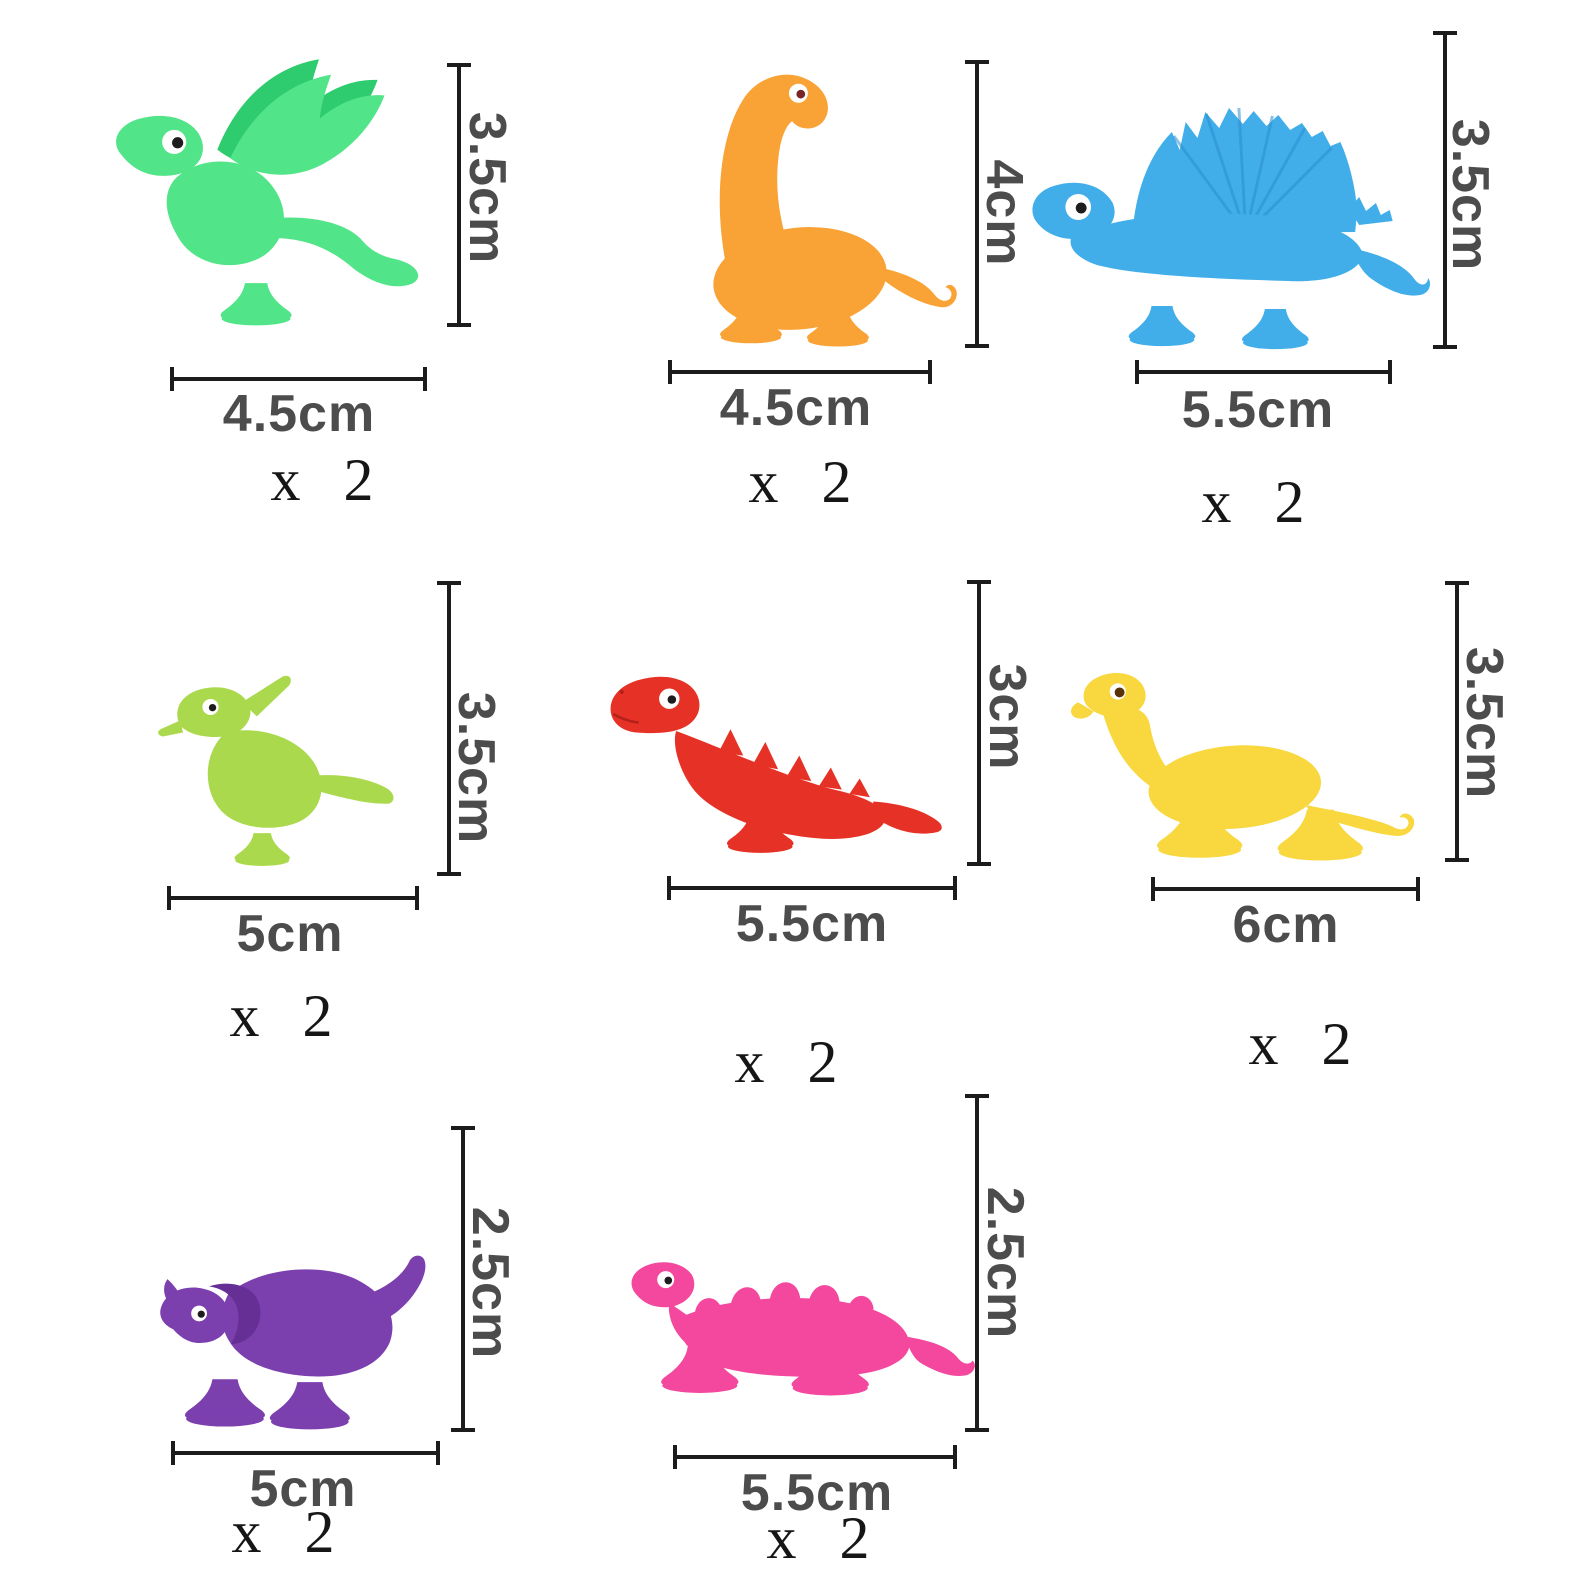 This screenshot has height=1572, width=1572. Describe the element at coordinates (835, 210) in the screenshot. I see `orange-brontosaurus-image` at that location.